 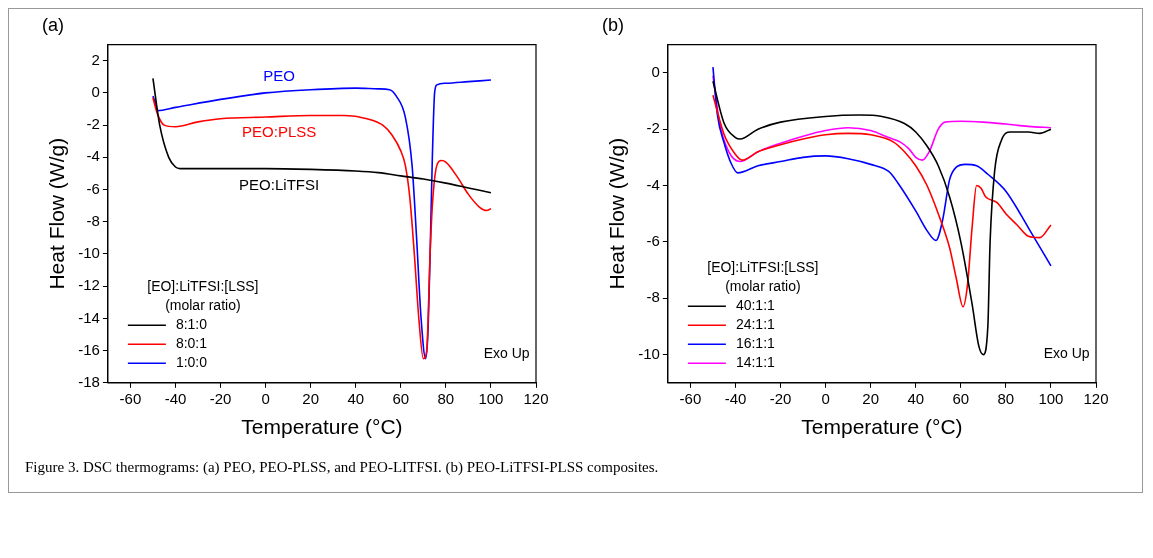 What do you see at coordinates (881, 118) in the screenshot?
I see `line-series` at bounding box center [881, 118].